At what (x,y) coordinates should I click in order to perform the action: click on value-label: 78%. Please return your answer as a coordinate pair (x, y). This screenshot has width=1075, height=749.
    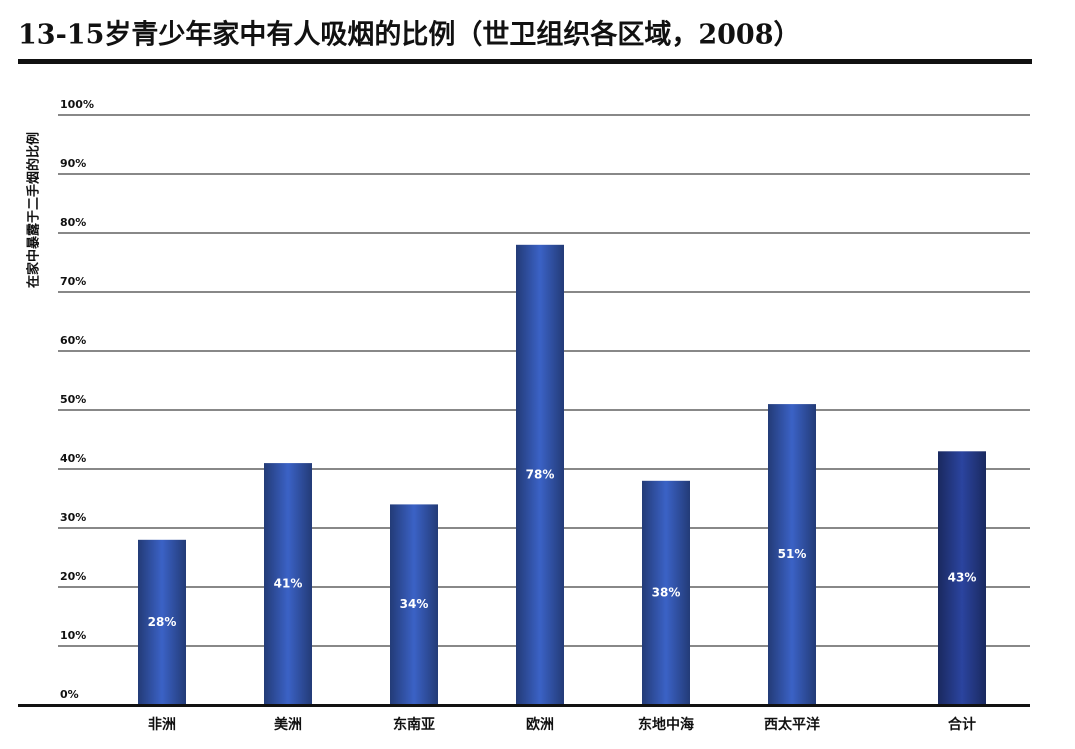
    Looking at the image, I should click on (540, 474).